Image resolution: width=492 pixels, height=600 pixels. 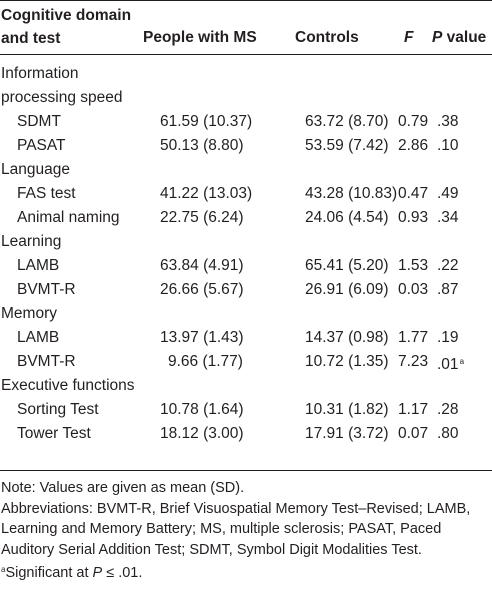 What do you see at coordinates (206, 121) in the screenshot?
I see `ms-value-cell-text: 61.59 (10.37)` at bounding box center [206, 121].